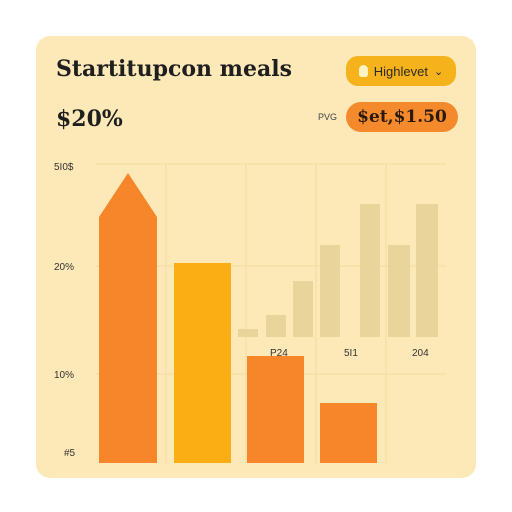 Image resolution: width=512 pixels, height=512 pixels. I want to click on lightbulb-icon, so click(363, 71).